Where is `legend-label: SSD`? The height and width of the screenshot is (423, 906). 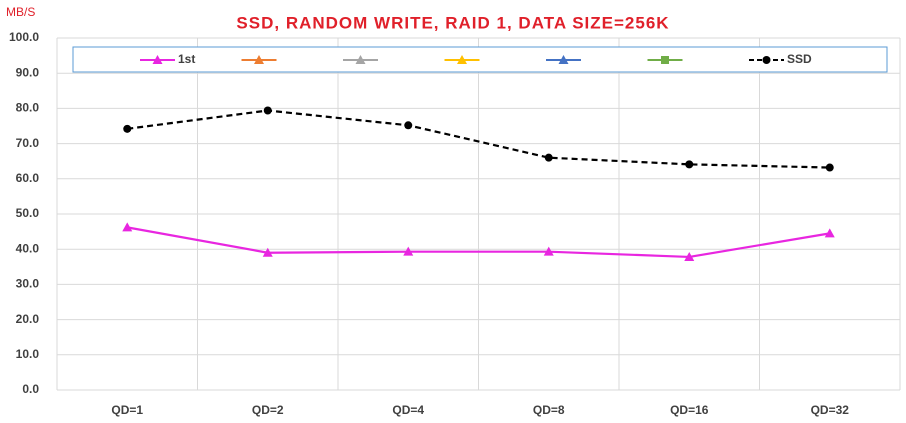
legend-label: SSD is located at coordinates (799, 59).